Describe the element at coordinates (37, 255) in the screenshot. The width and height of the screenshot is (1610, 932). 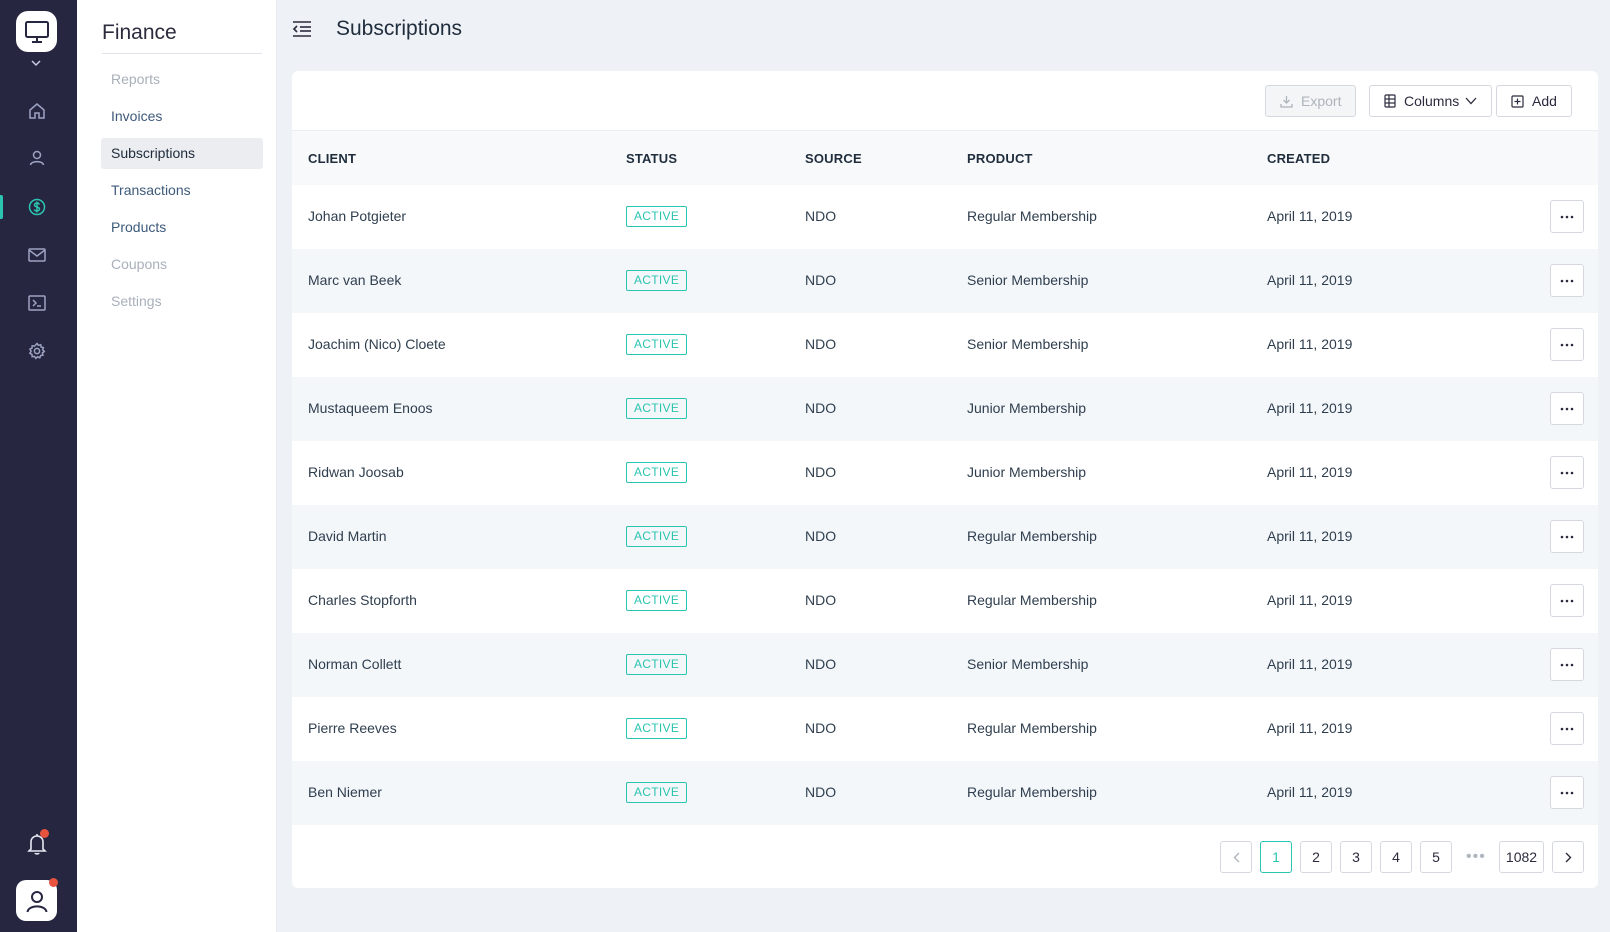
I see `mail-icon` at that location.